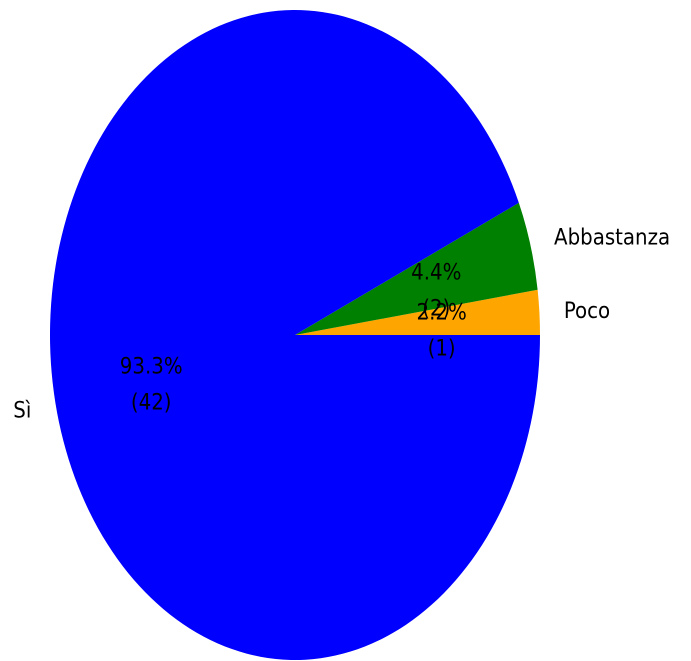 Image resolution: width=691 pixels, height=661 pixels. What do you see at coordinates (612, 237) in the screenshot?
I see `slice-label: Abbastanza` at bounding box center [612, 237].